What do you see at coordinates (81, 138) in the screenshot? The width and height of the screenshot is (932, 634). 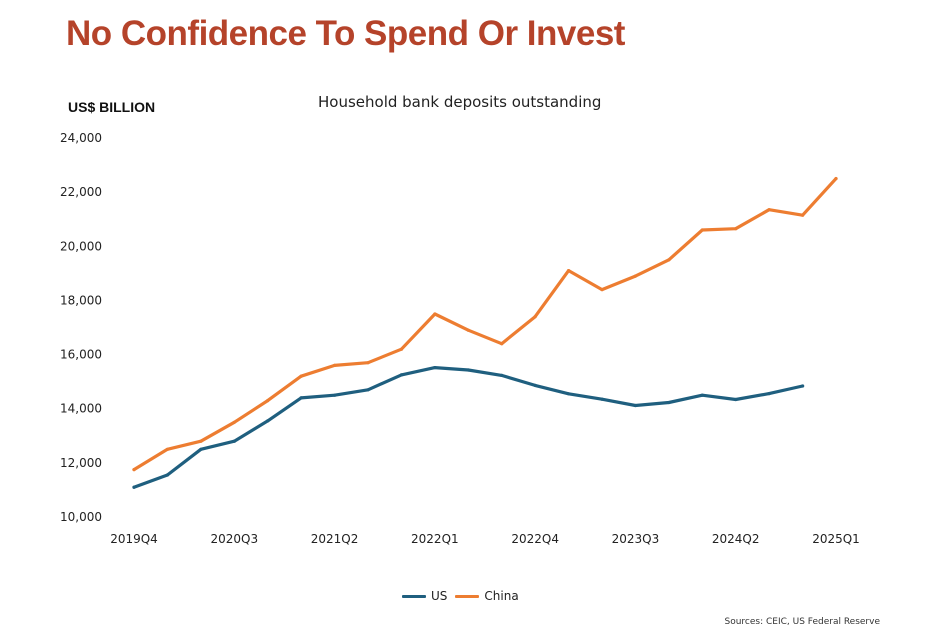 I see `y-tick-label: 24,000` at bounding box center [81, 138].